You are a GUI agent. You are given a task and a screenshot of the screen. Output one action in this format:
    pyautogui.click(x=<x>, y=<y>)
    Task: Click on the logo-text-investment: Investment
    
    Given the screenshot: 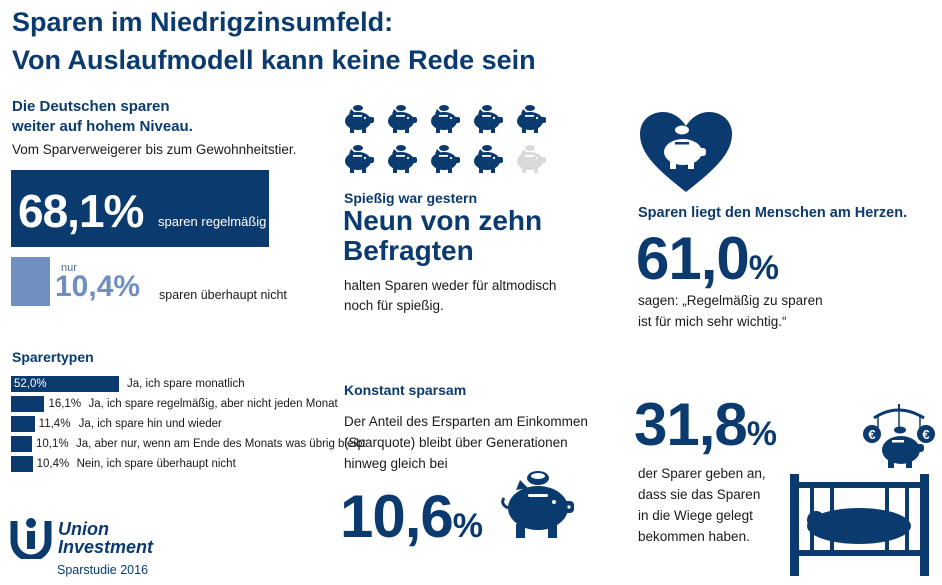 What is the action you would take?
    pyautogui.click(x=106, y=547)
    